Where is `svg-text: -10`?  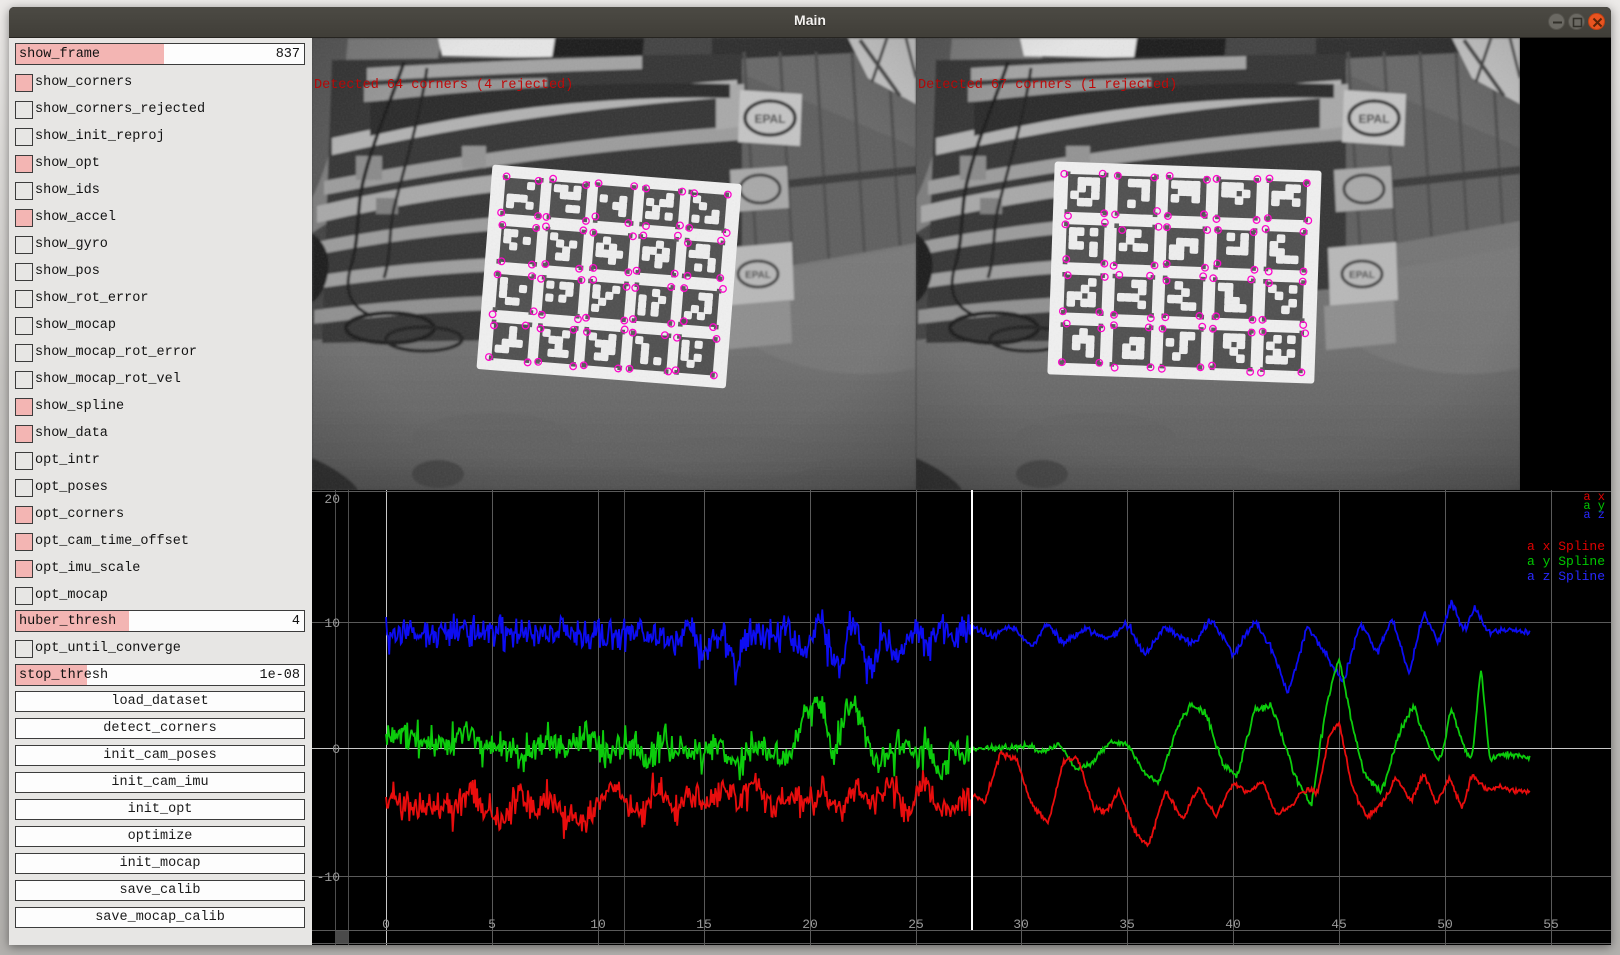 svg-text: -10 is located at coordinates (328, 877).